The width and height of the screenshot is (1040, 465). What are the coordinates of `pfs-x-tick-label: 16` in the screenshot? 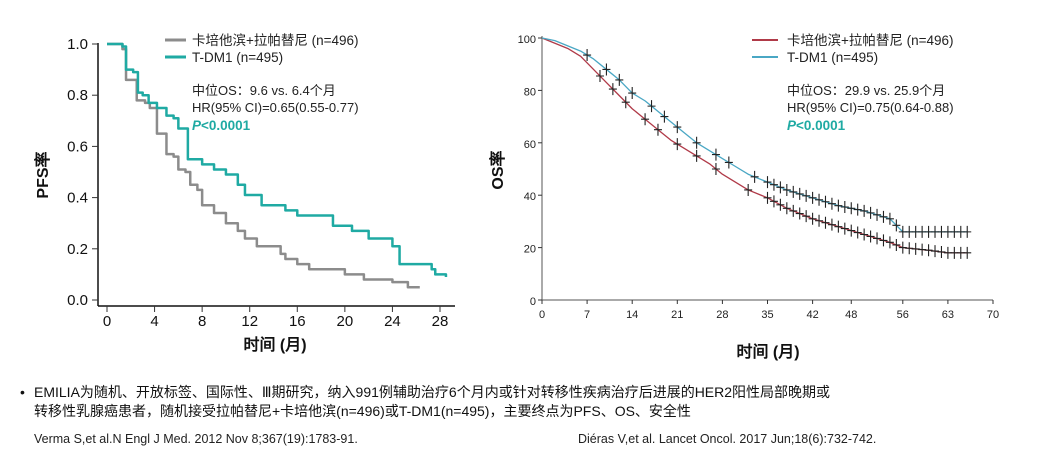 It's located at (297, 321).